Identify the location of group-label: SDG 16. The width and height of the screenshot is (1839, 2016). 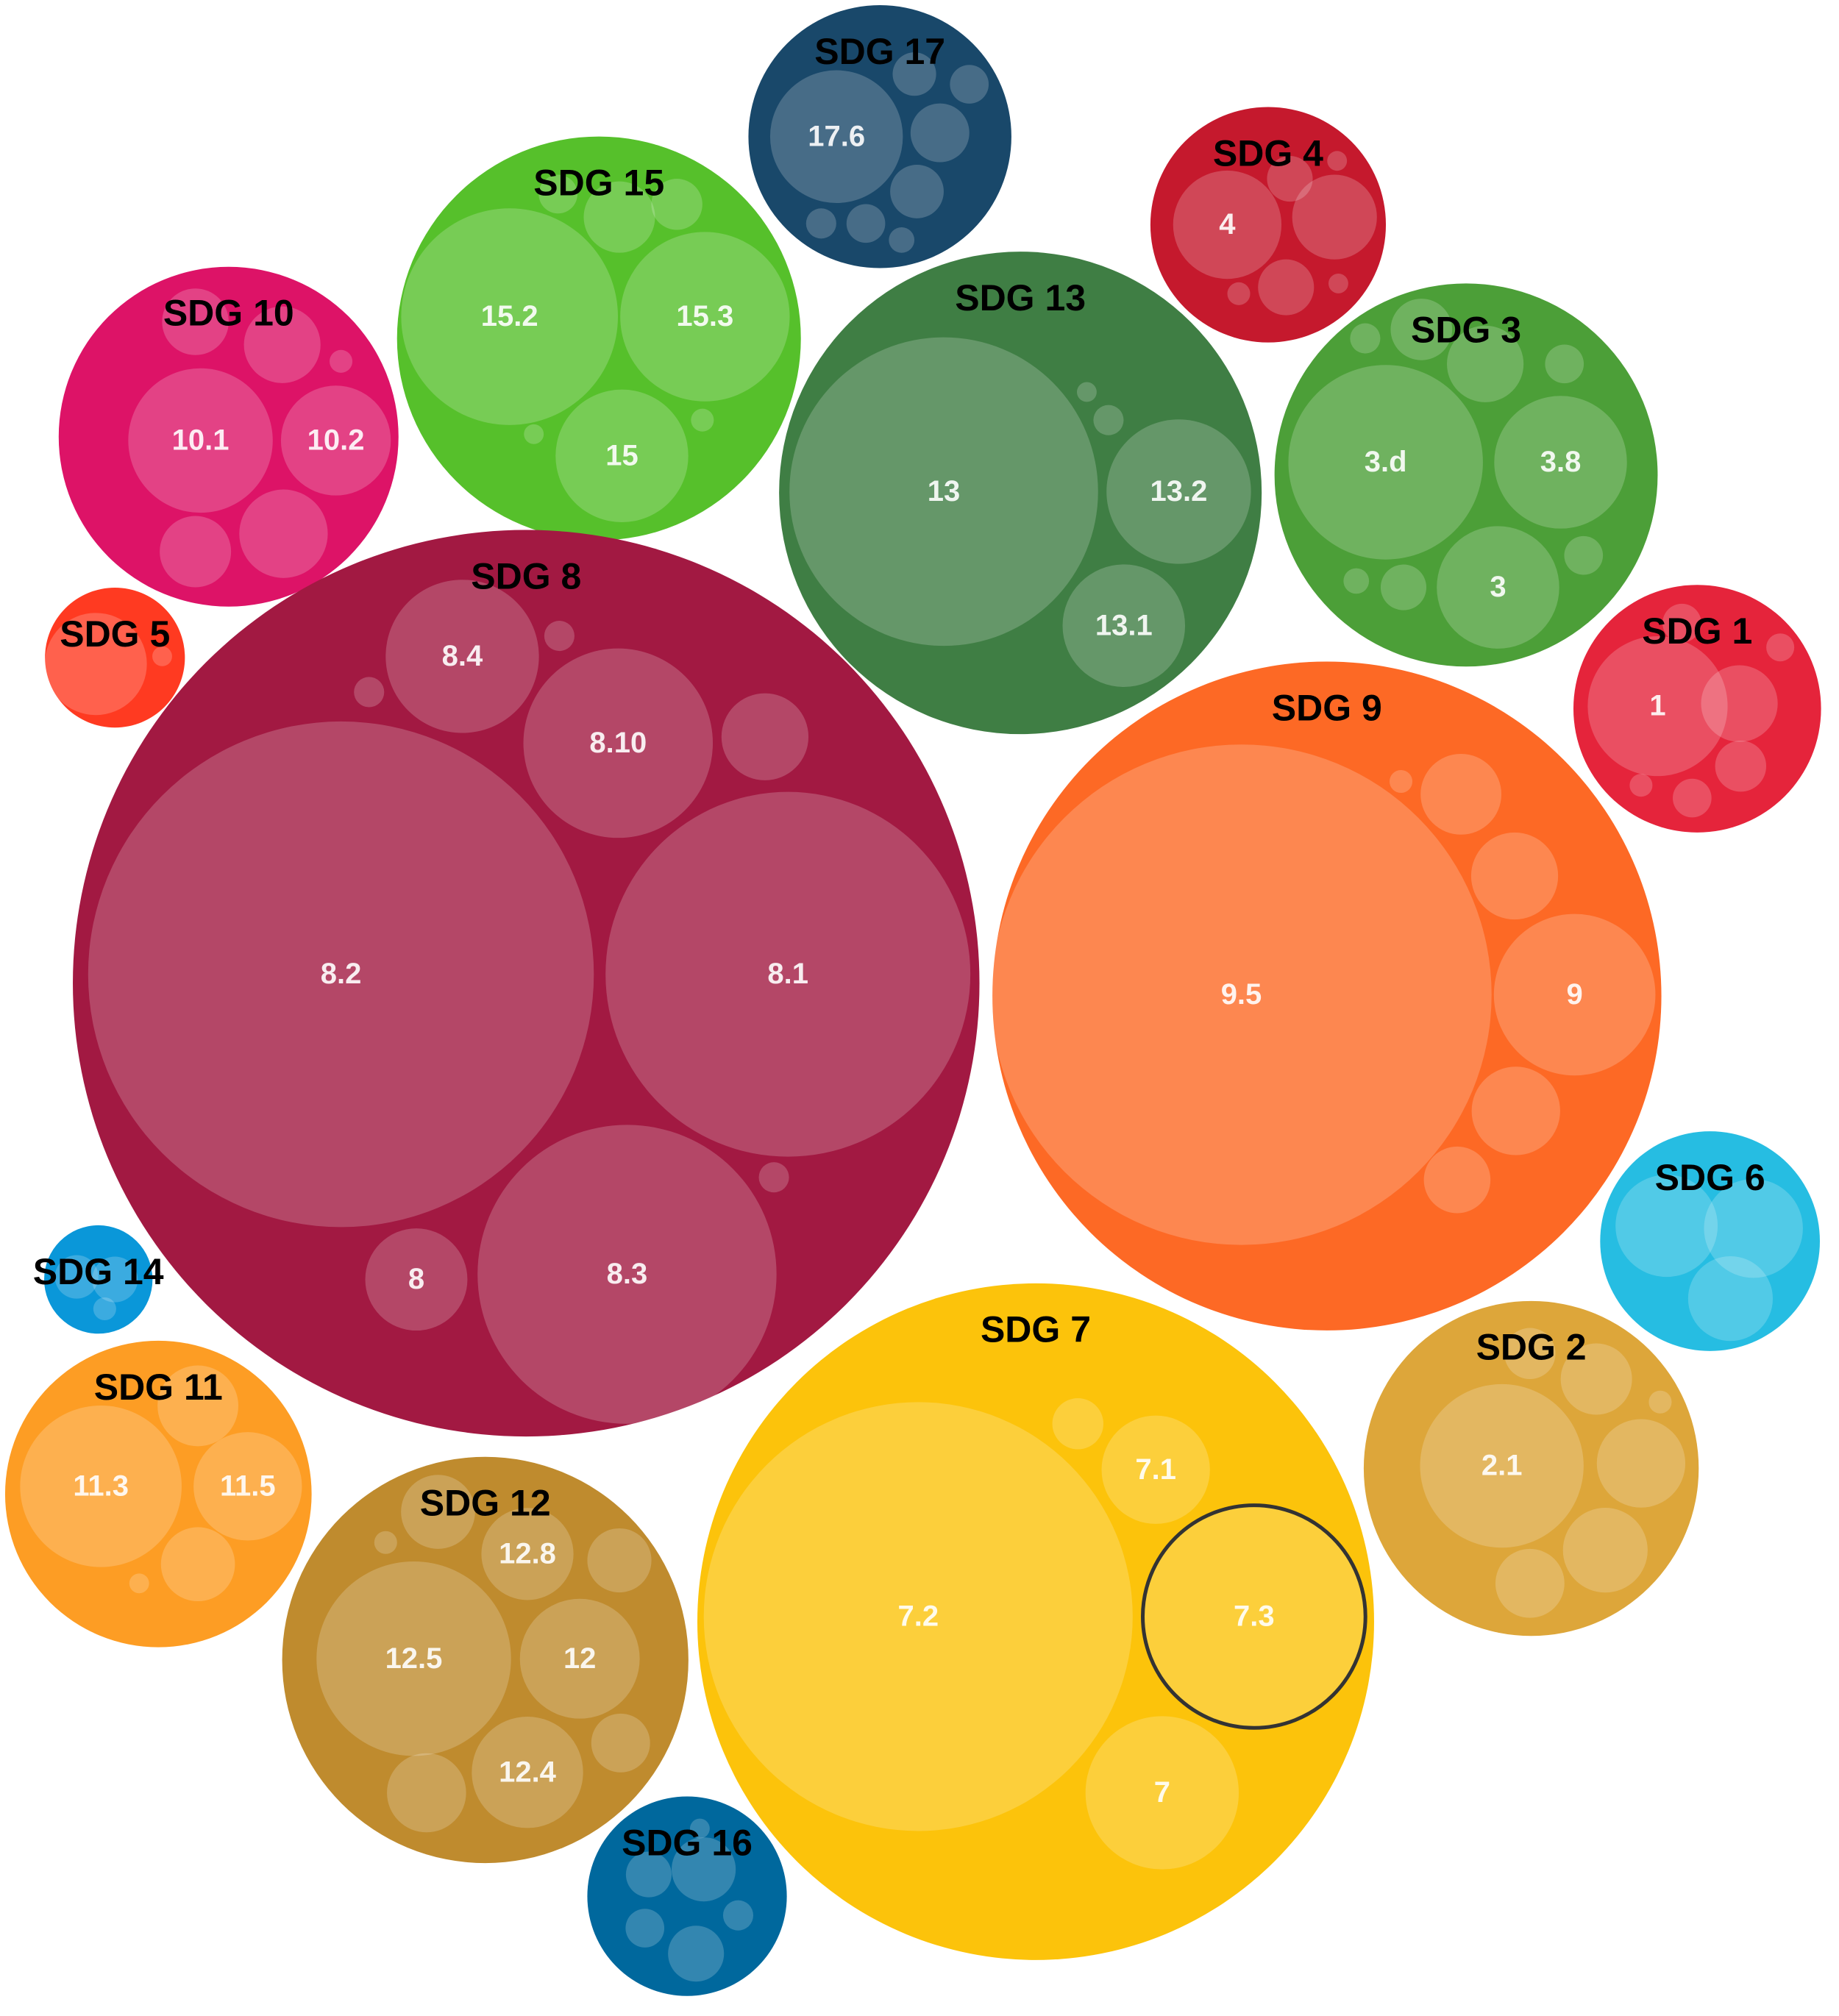
(687, 1843).